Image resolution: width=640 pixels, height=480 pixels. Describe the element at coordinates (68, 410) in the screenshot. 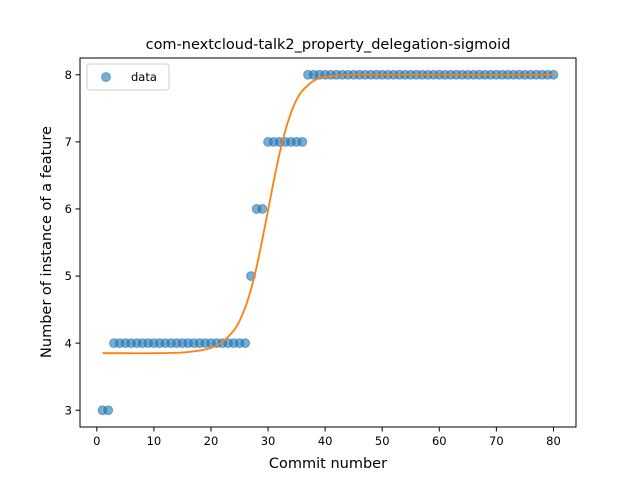

I see `y-tick-label: 3` at that location.